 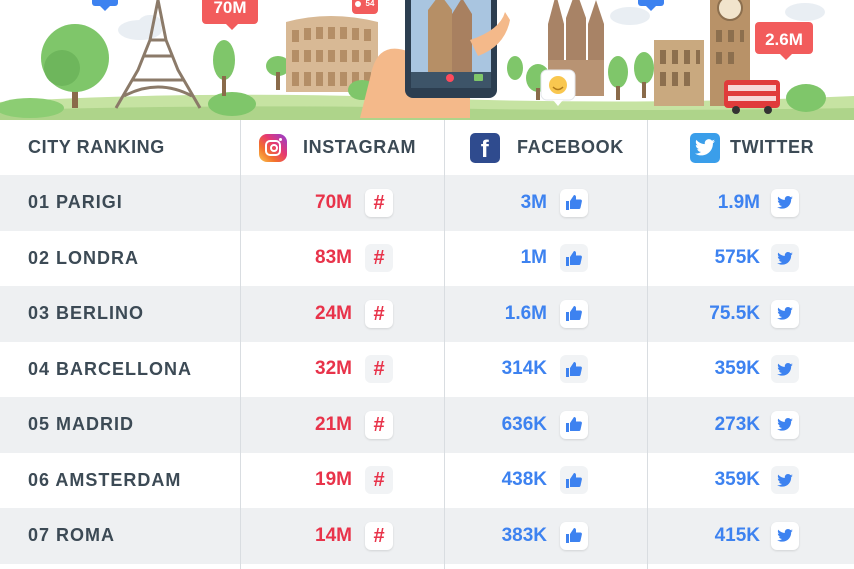 What do you see at coordinates (72, 535) in the screenshot?
I see `city-name: 07 ROMA` at bounding box center [72, 535].